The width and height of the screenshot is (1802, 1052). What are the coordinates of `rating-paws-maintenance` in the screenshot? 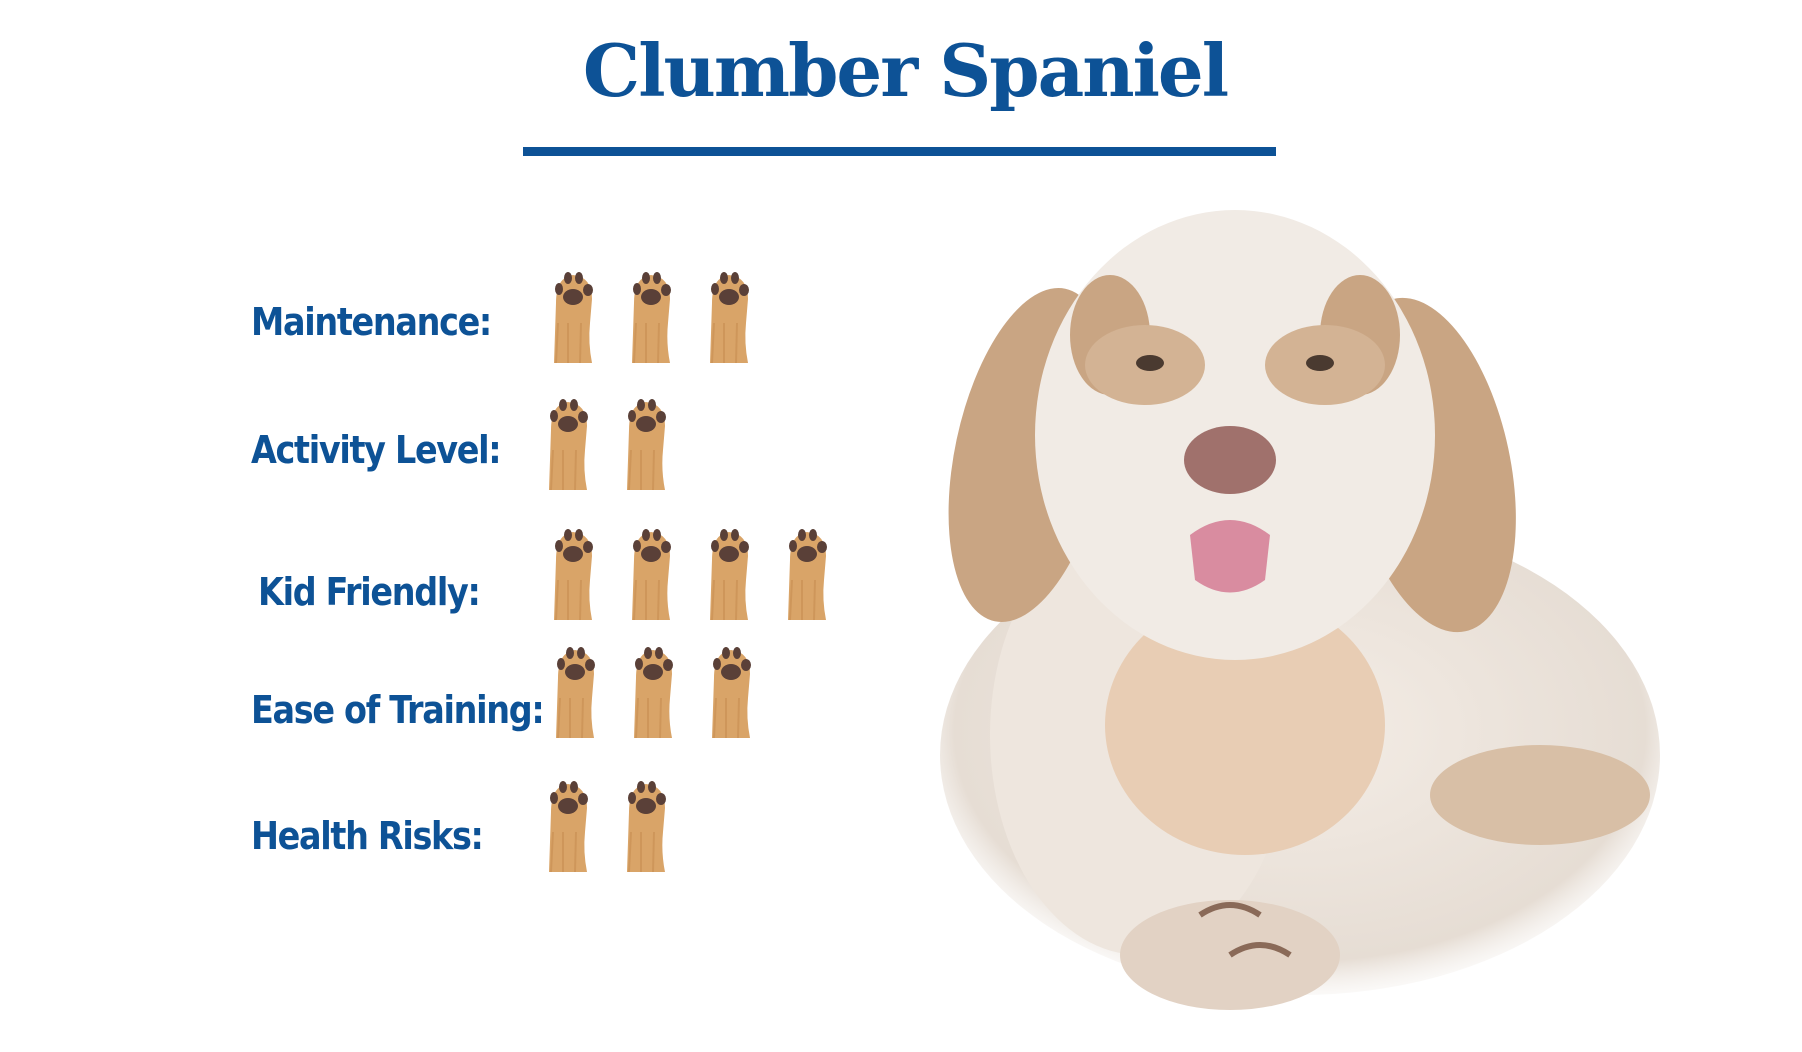 It's located at (651, 313).